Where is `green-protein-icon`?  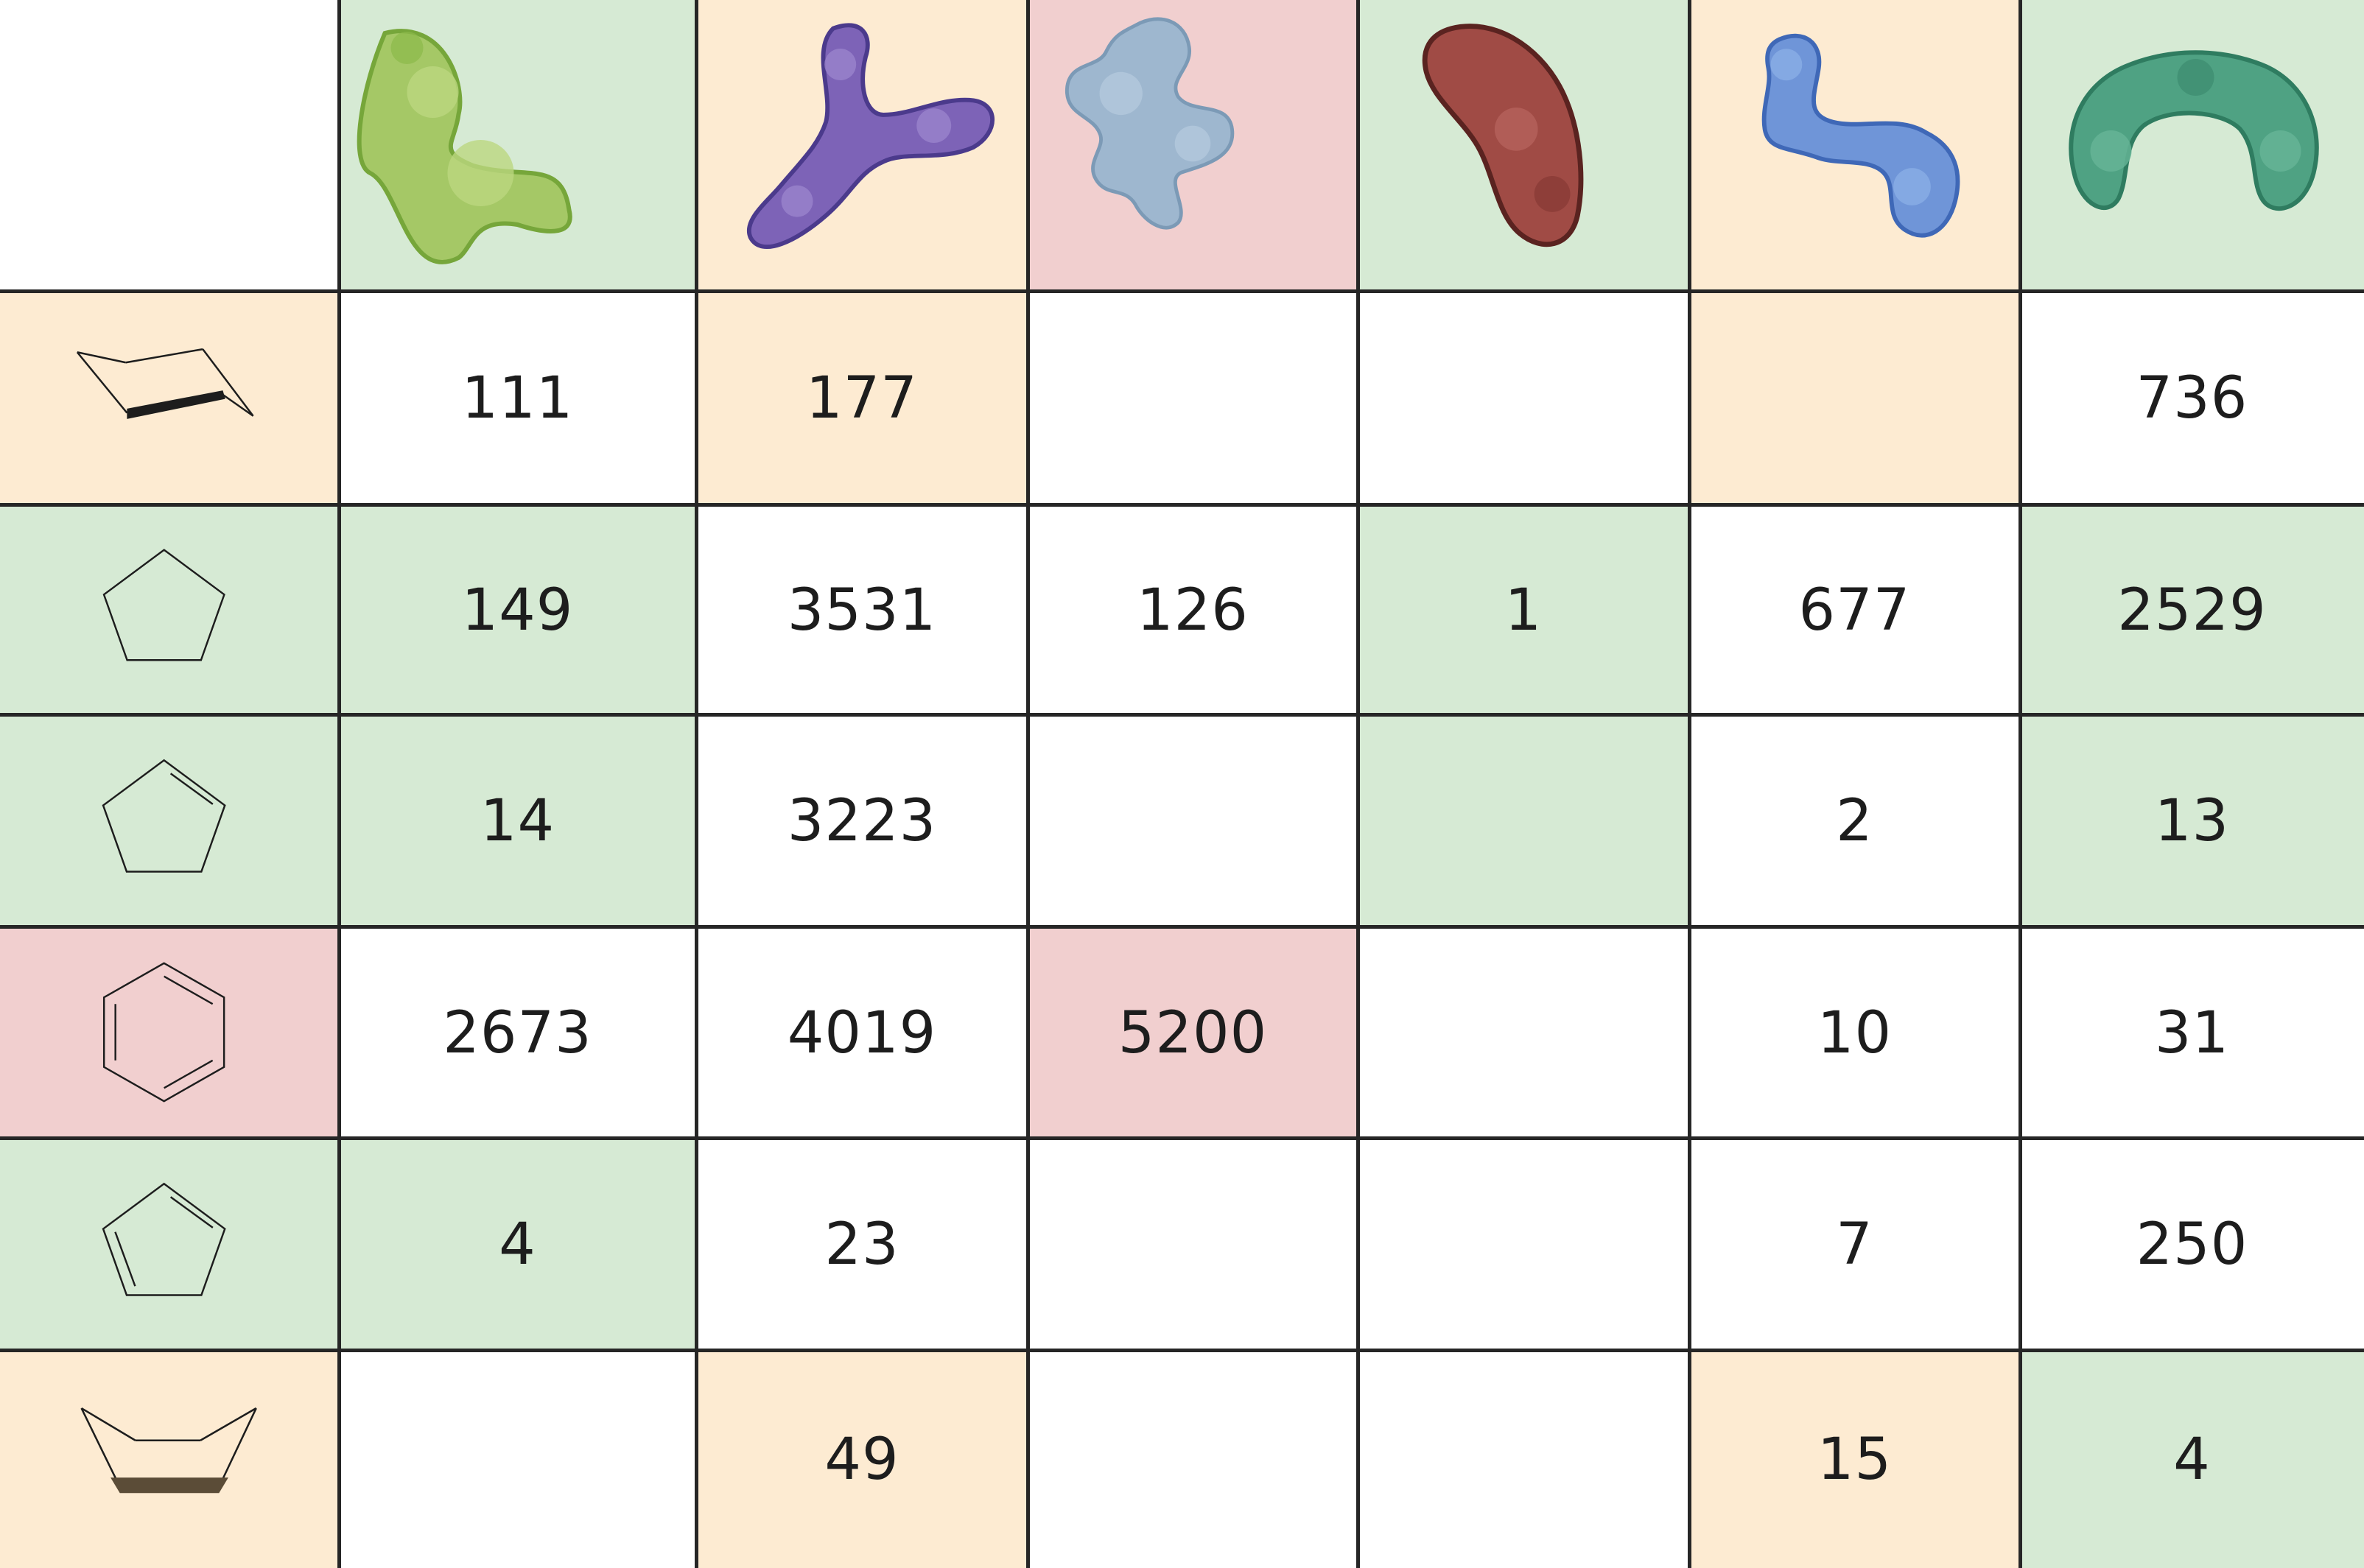 green-protein-icon is located at coordinates (464, 146).